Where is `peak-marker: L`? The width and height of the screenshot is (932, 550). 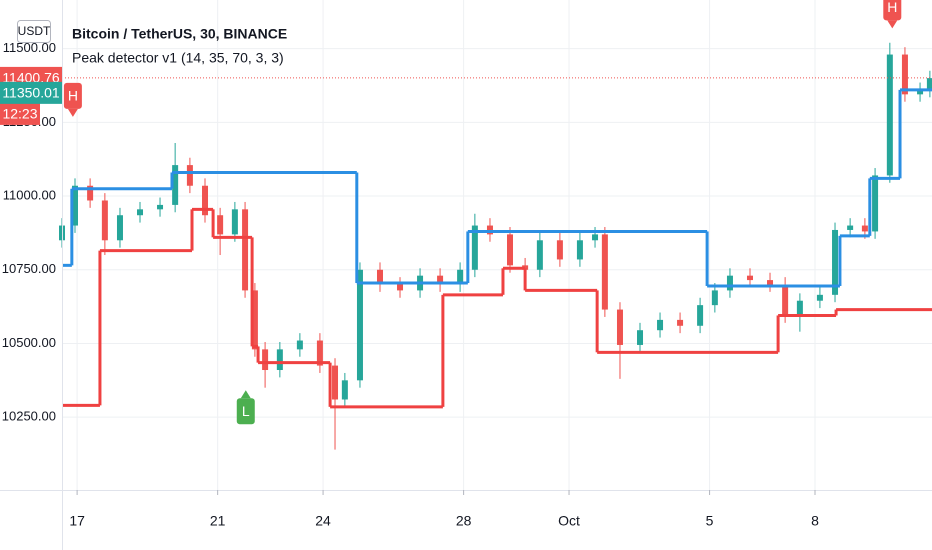 peak-marker: L is located at coordinates (245, 407).